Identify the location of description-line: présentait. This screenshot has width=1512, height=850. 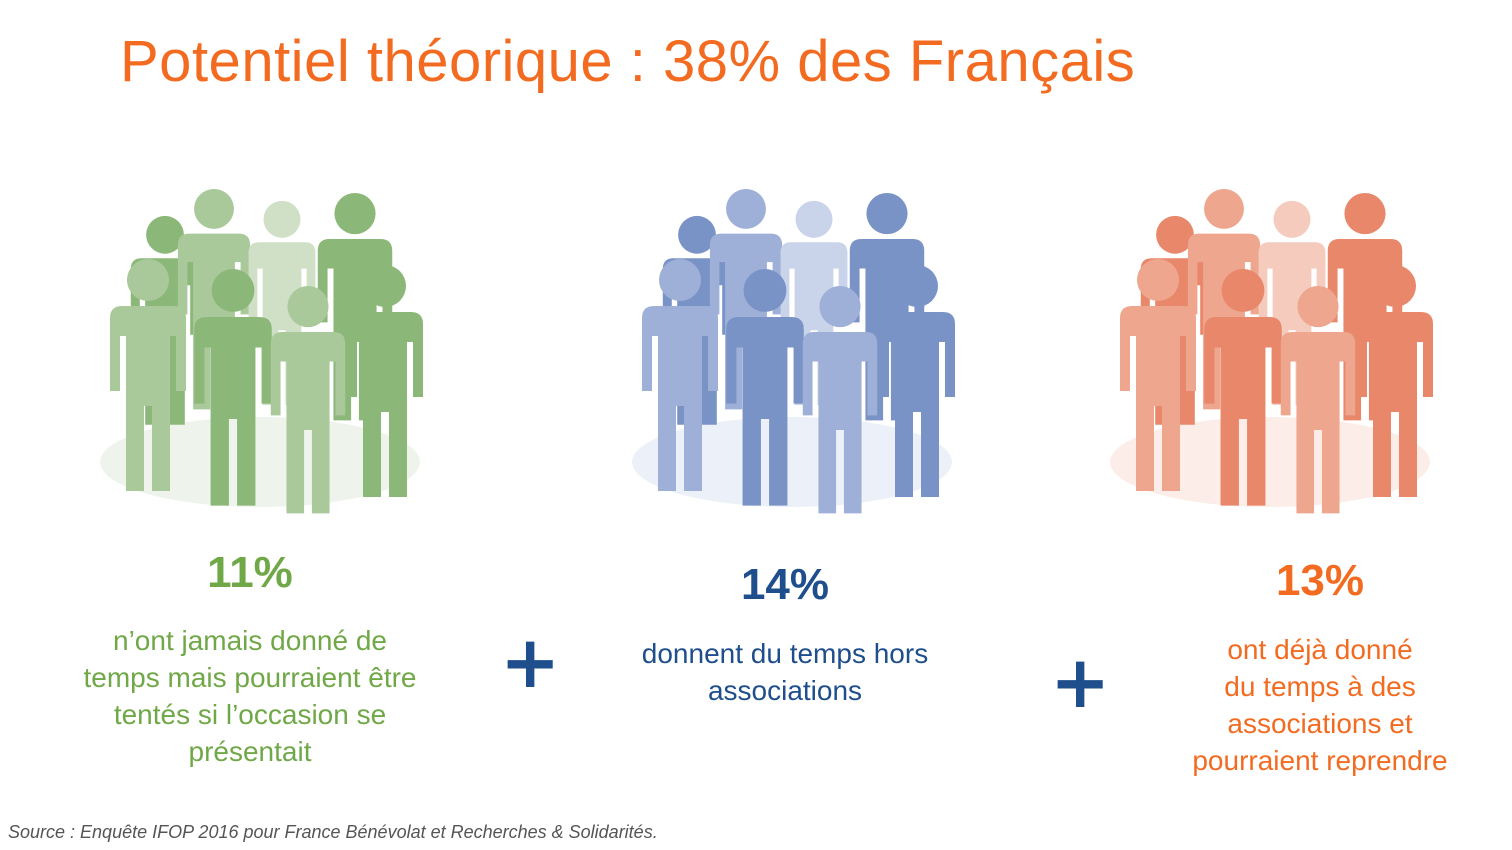
(250, 751).